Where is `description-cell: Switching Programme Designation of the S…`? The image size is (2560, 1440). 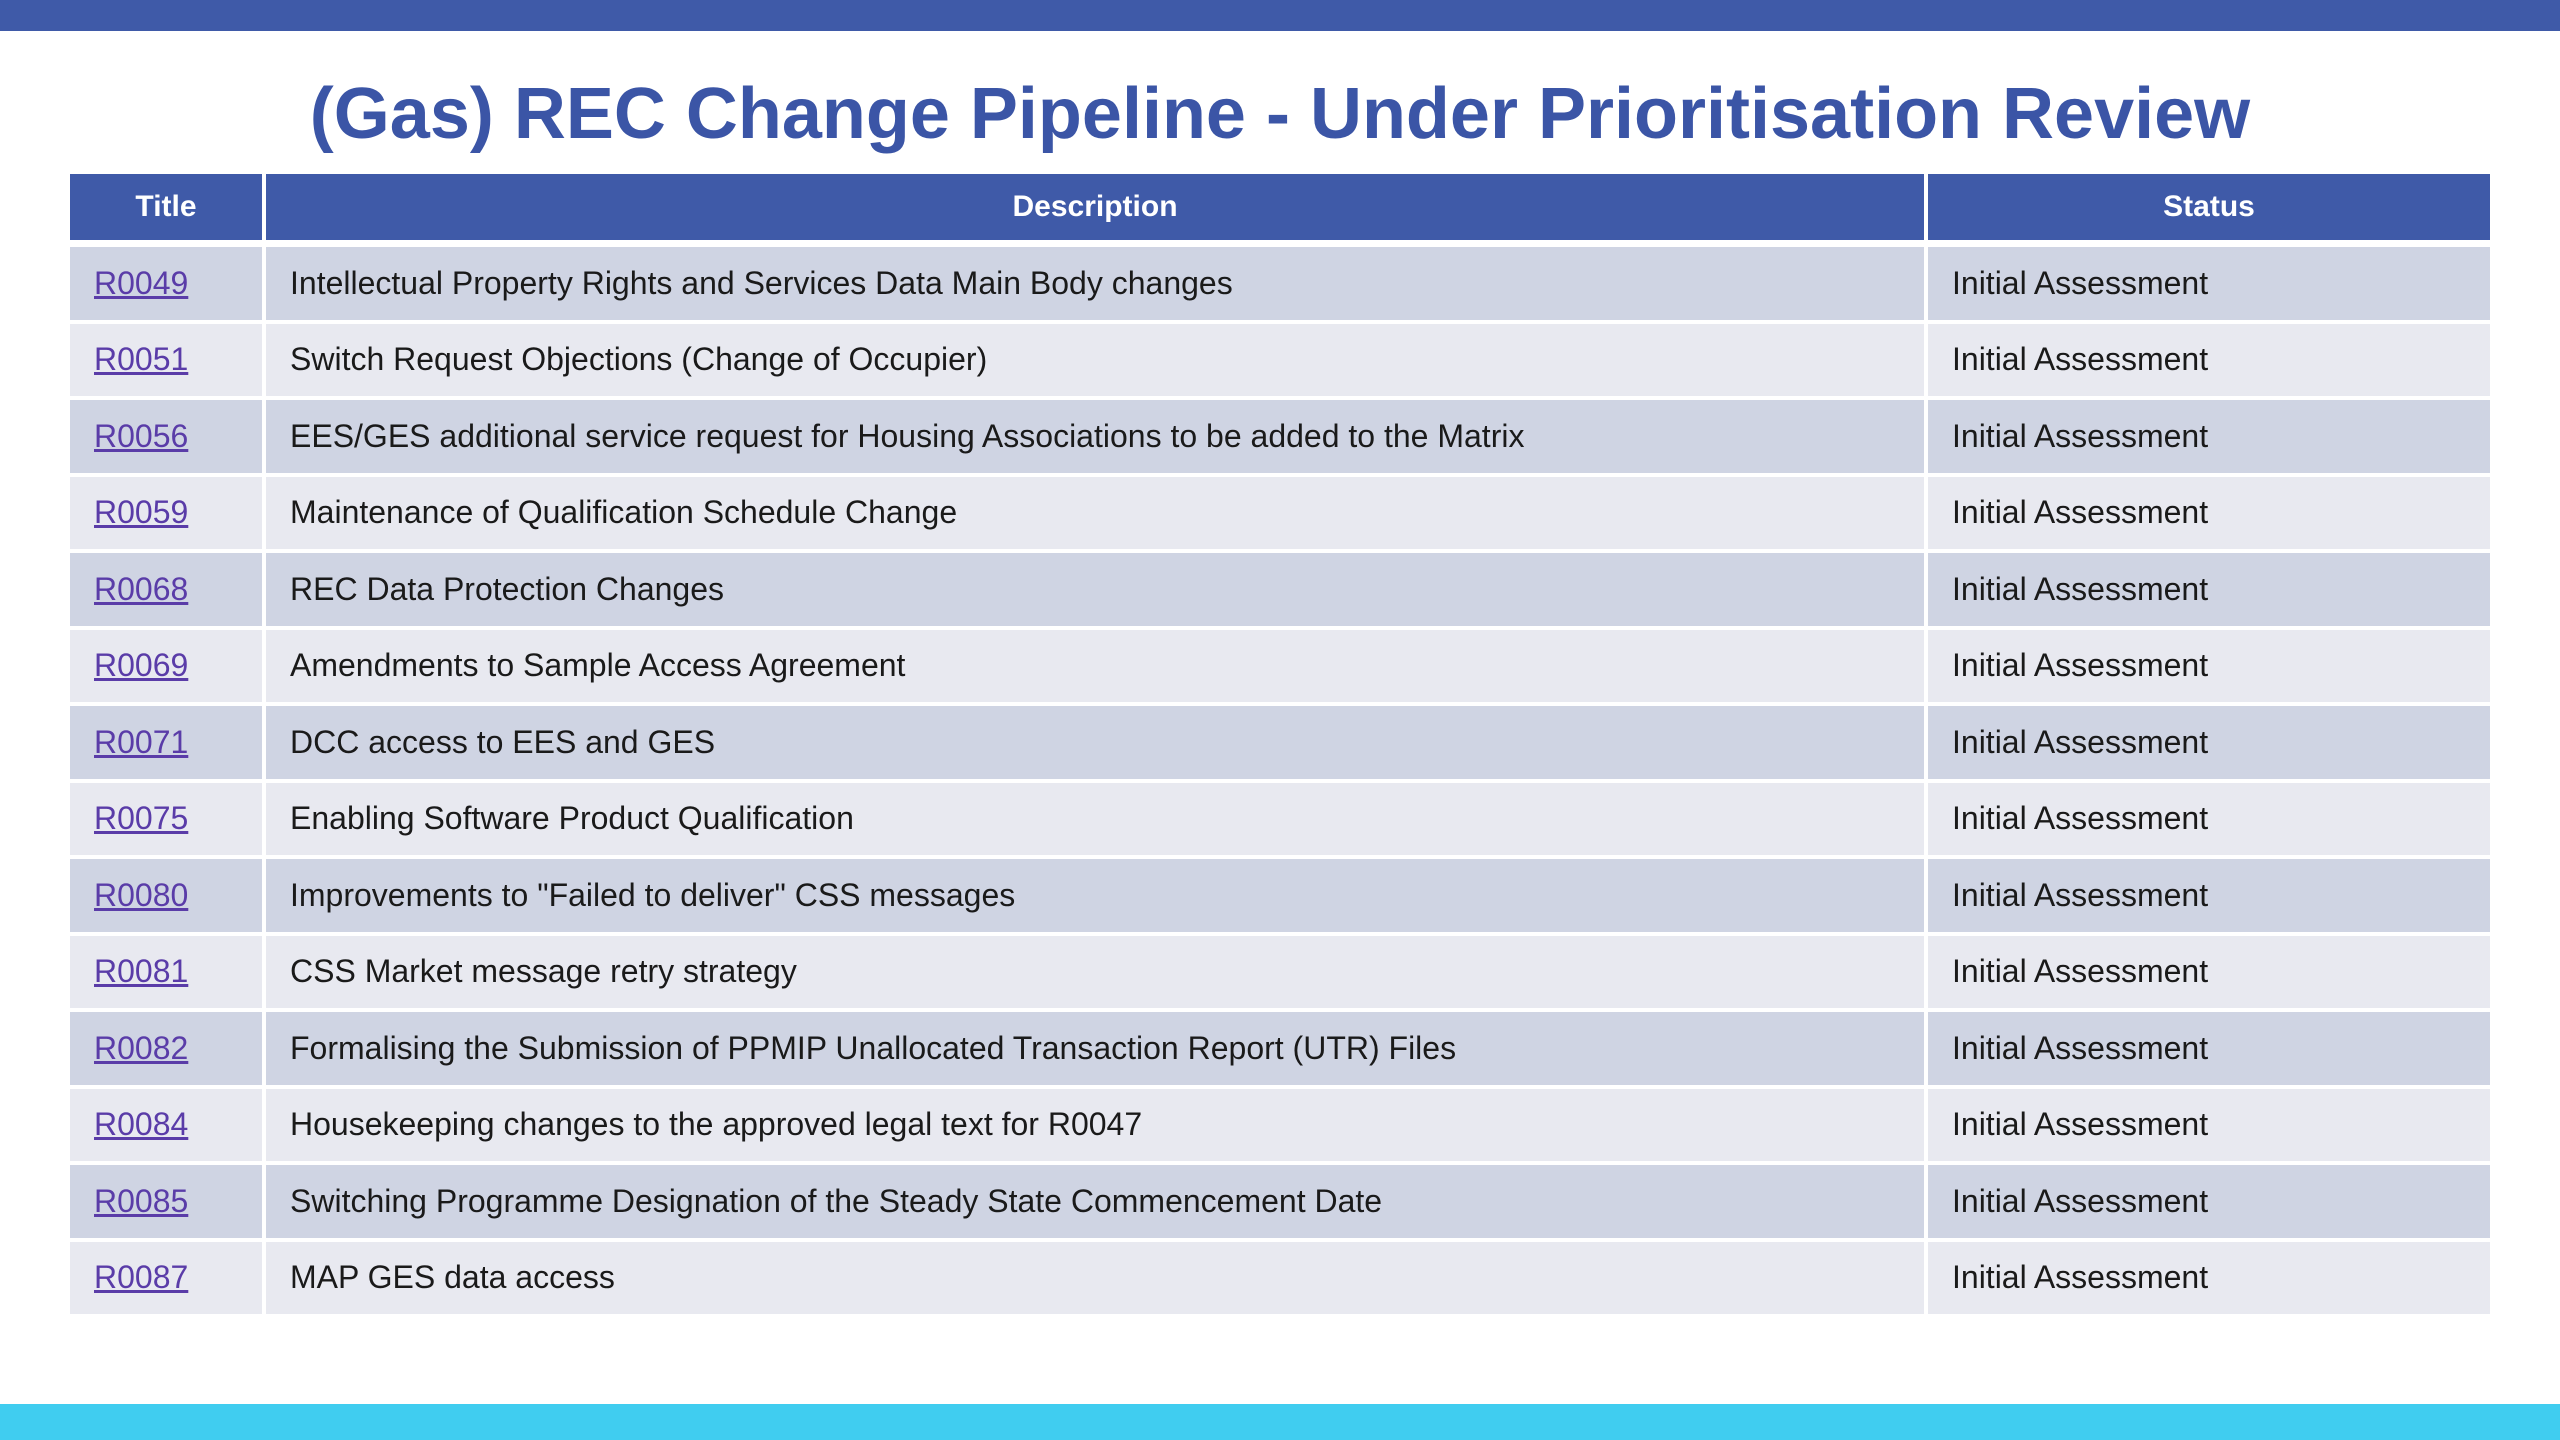 description-cell: Switching Programme Designation of the S… is located at coordinates (1097, 1203).